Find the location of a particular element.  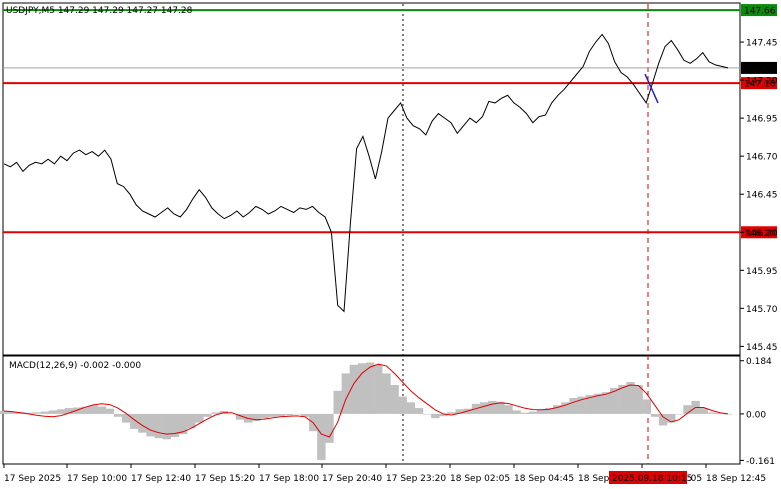

x-tick-label: 18 Sep 12:45 is located at coordinates (736, 479).